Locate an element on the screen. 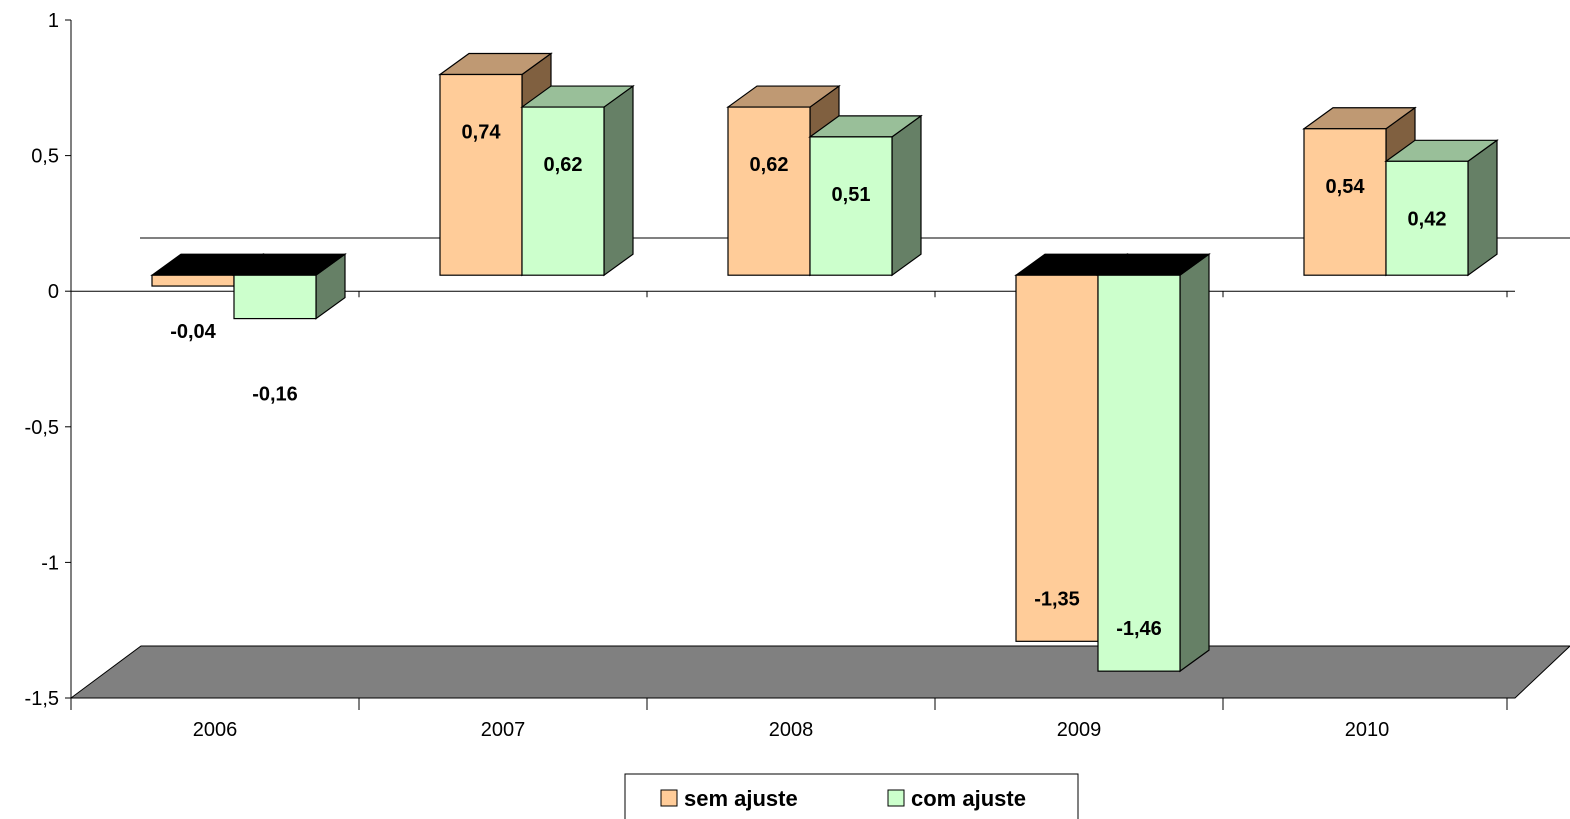 Image resolution: width=1570 pixels, height=819 pixels. bar-com-ajuste-2009-front is located at coordinates (1139, 473).